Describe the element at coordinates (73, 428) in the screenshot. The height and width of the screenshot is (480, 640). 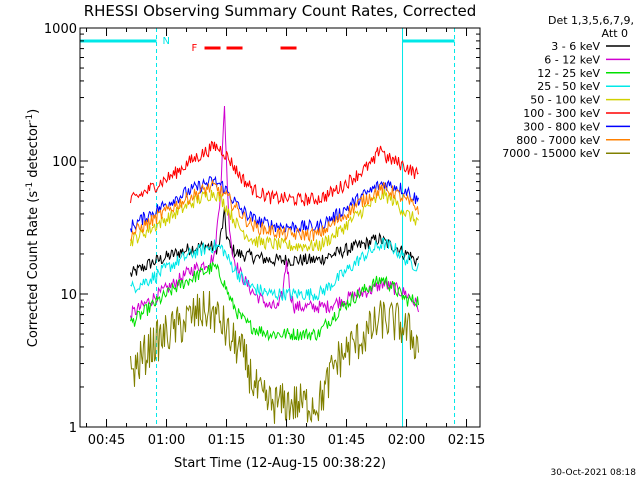
I see `y-tick-label: 1` at that location.